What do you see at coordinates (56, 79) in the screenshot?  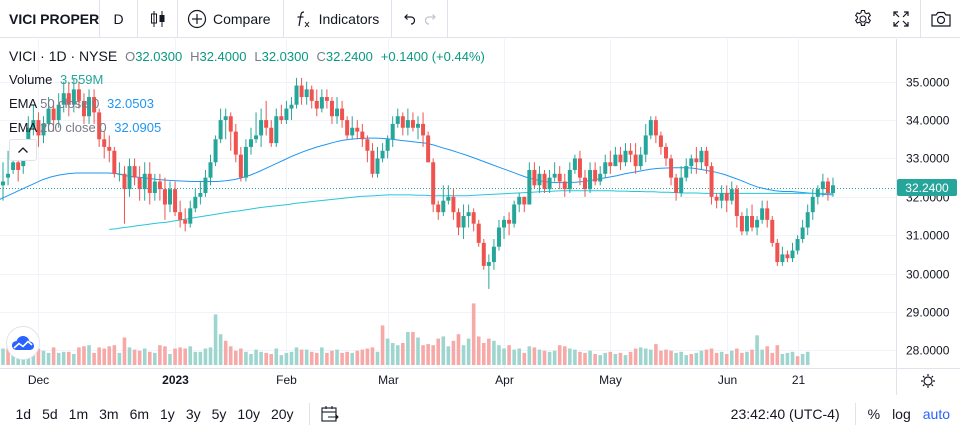 I see `volume-legend: Volume 3.559M` at bounding box center [56, 79].